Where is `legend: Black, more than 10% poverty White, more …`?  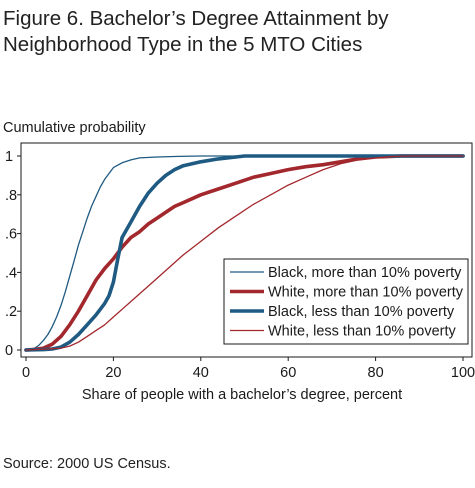 legend: Black, more than 10% poverty White, more … is located at coordinates (346, 301).